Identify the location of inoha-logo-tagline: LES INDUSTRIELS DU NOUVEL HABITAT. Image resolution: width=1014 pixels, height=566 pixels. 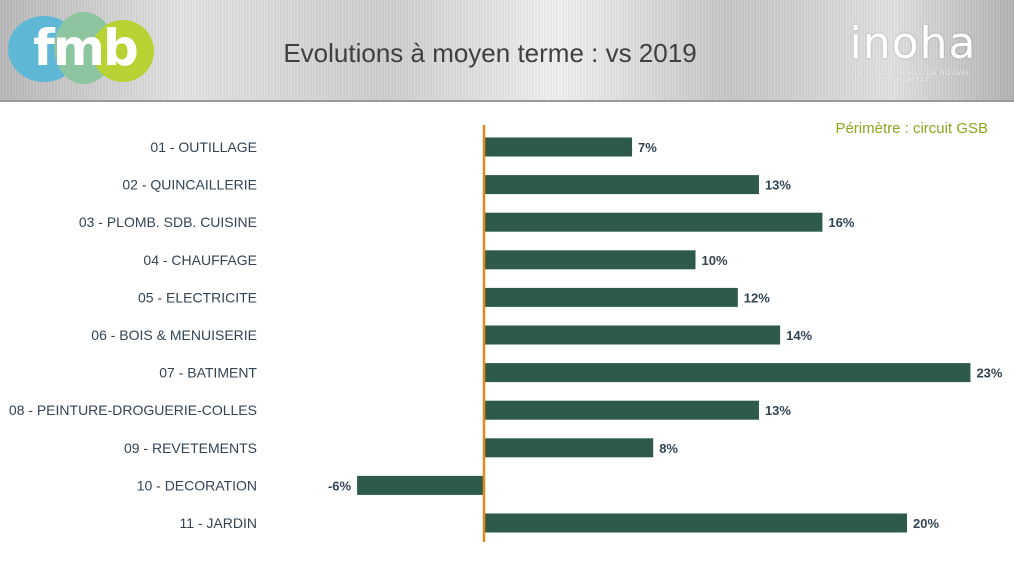
(913, 77).